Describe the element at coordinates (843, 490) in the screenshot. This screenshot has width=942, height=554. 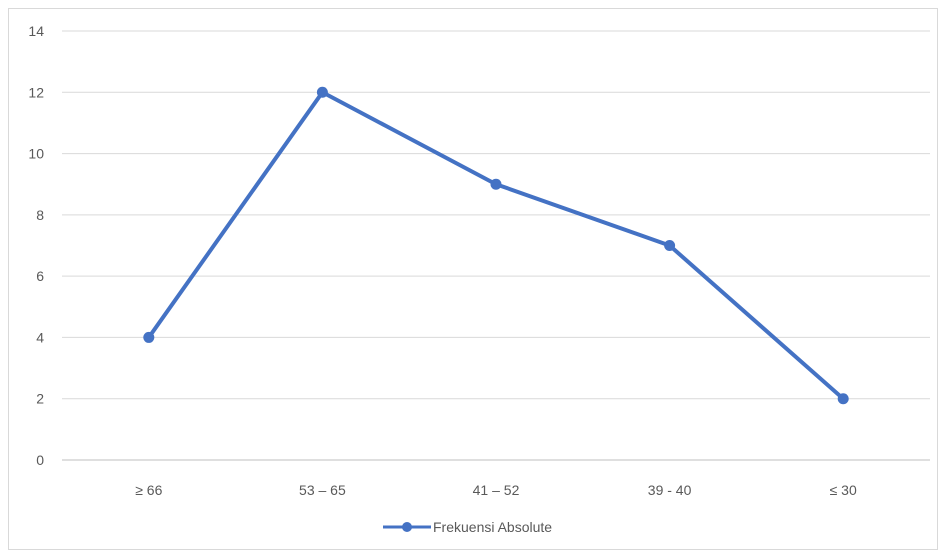
I see `x-tick-label: ≤ 30` at that location.